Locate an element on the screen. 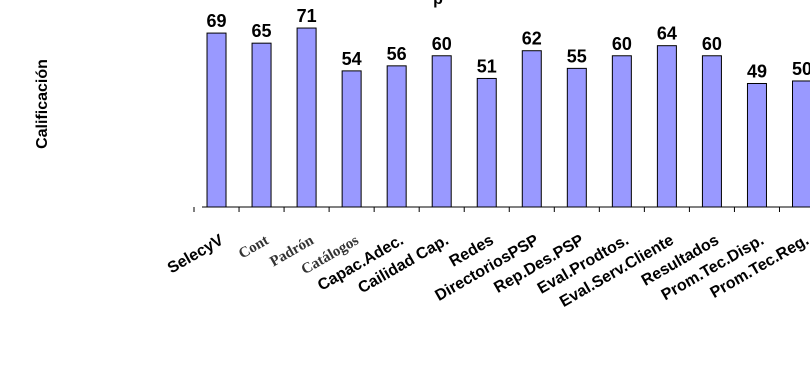 Image resolution: width=810 pixels, height=385 pixels. data-label-2: 71 is located at coordinates (307, 16).